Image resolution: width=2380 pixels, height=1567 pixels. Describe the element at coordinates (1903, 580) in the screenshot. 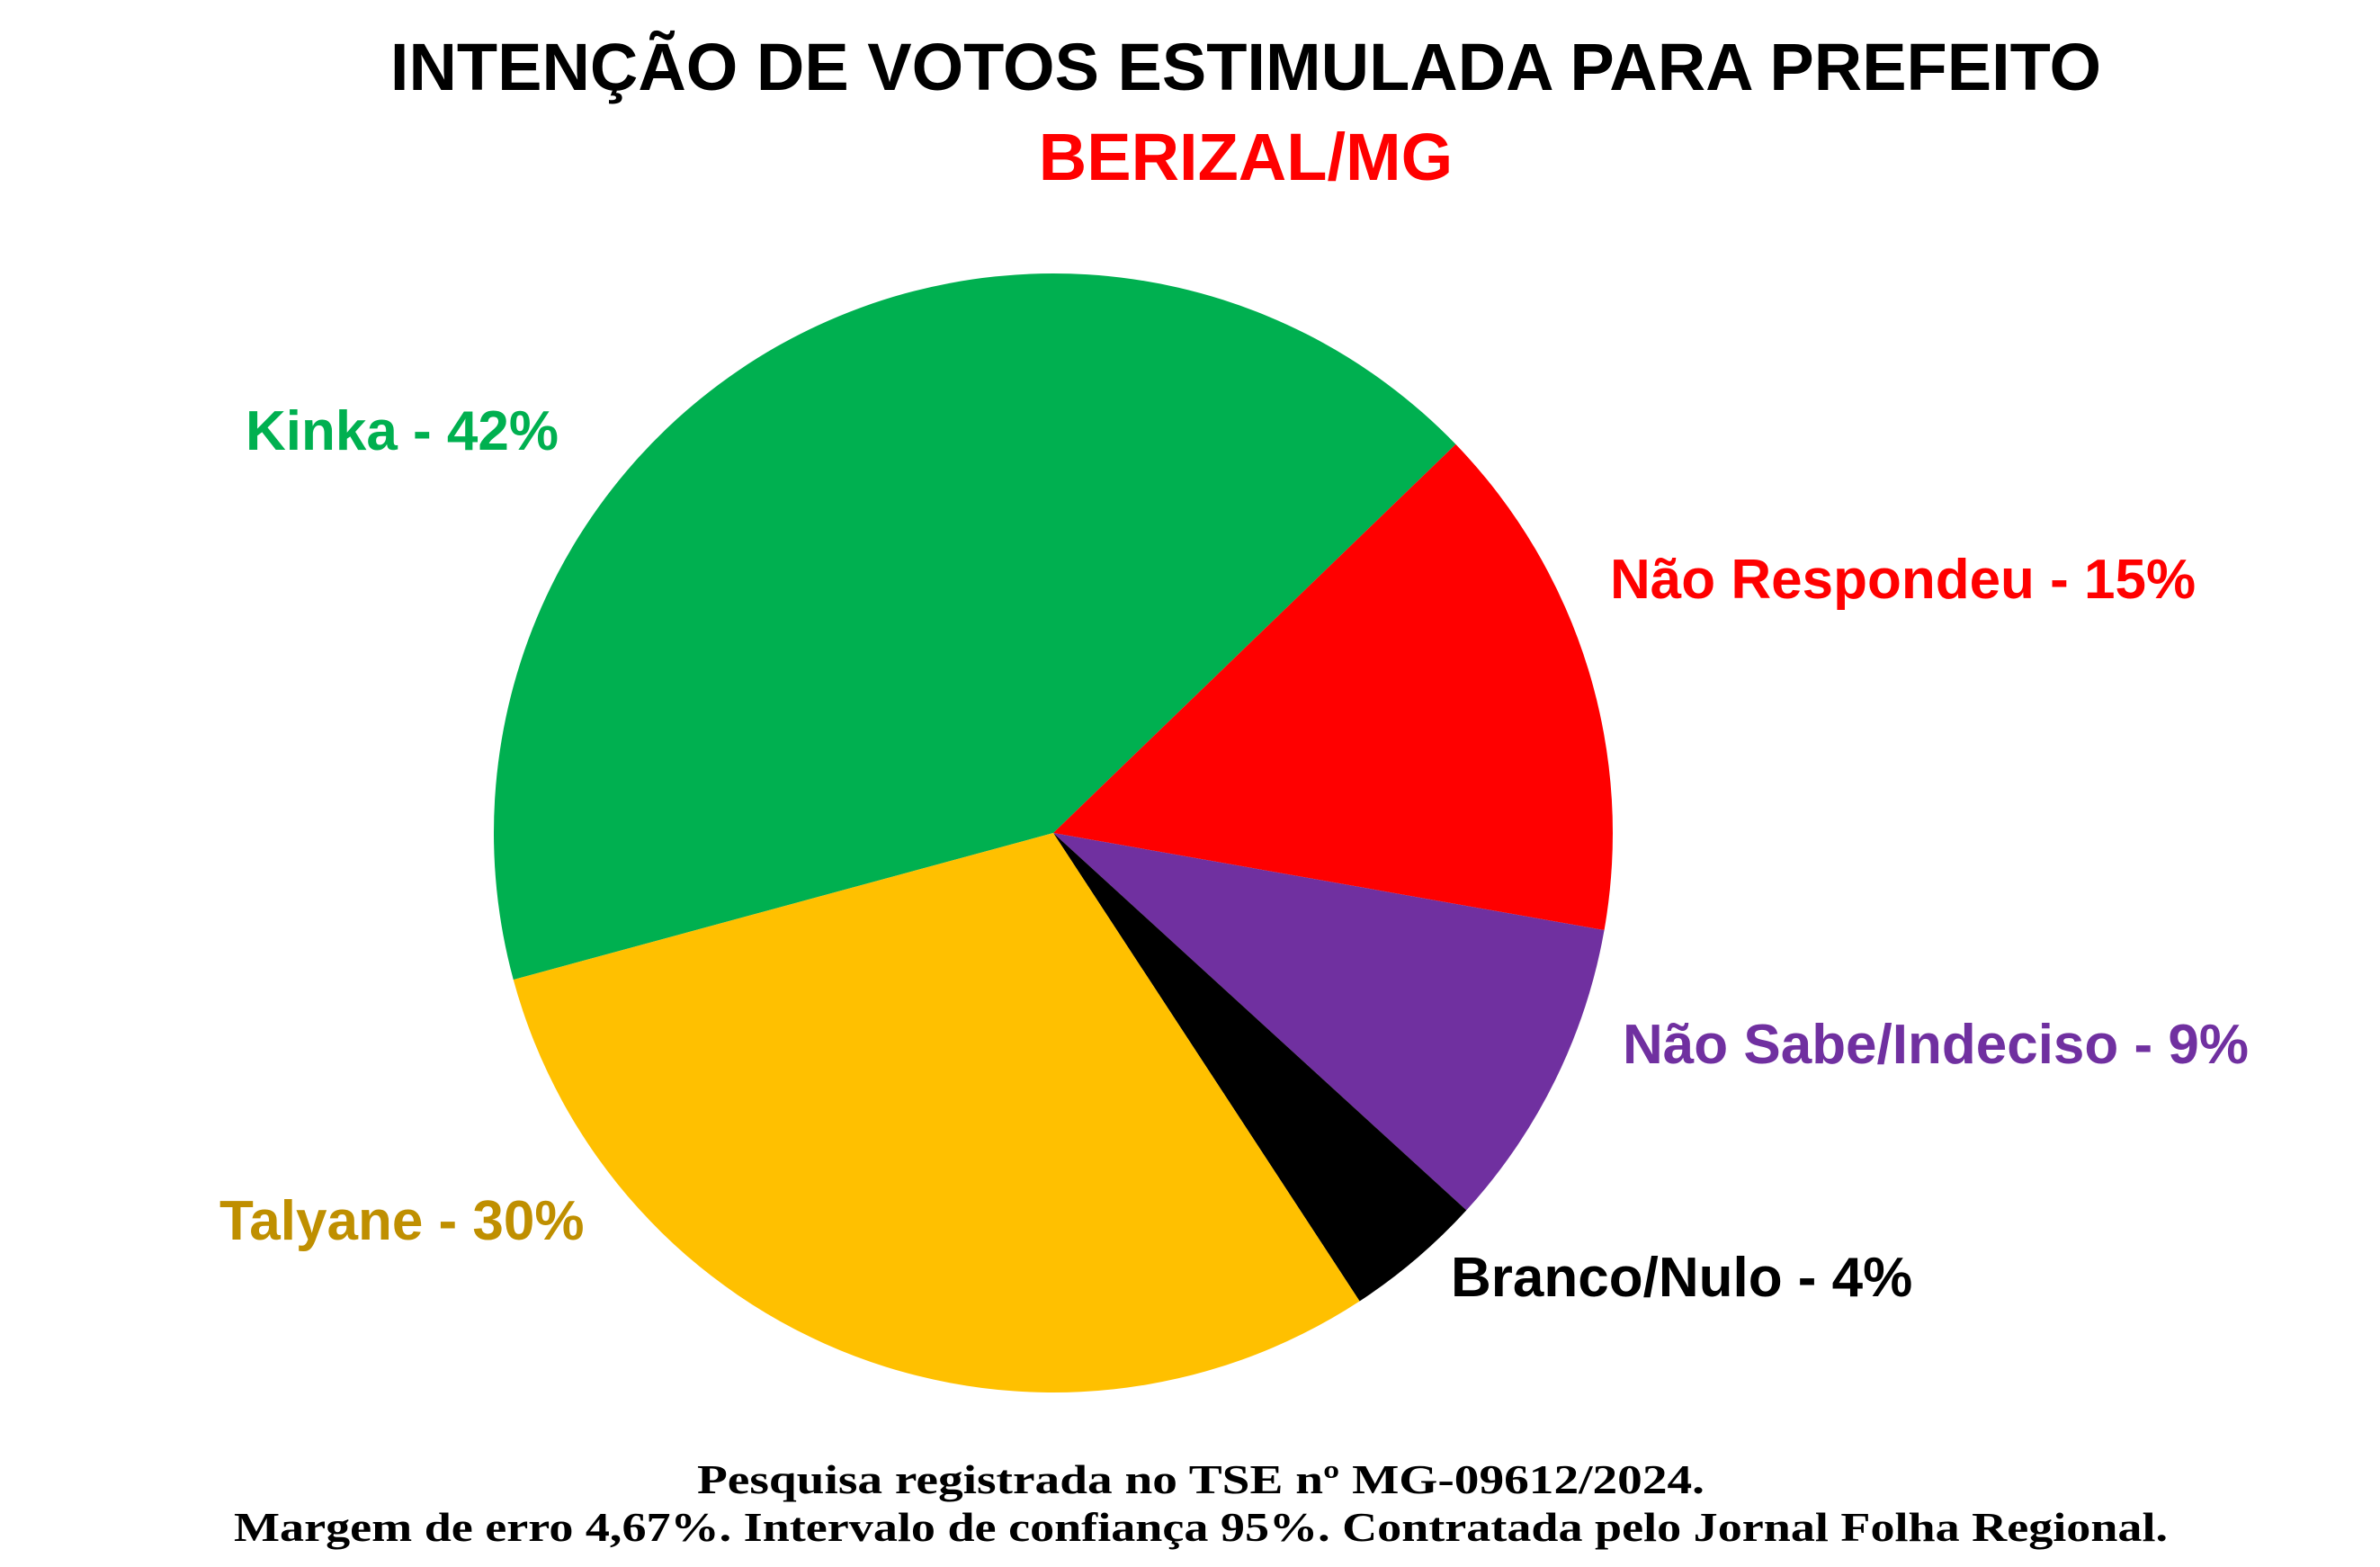

I see `slice-label: Não Respondeu - 15%` at that location.